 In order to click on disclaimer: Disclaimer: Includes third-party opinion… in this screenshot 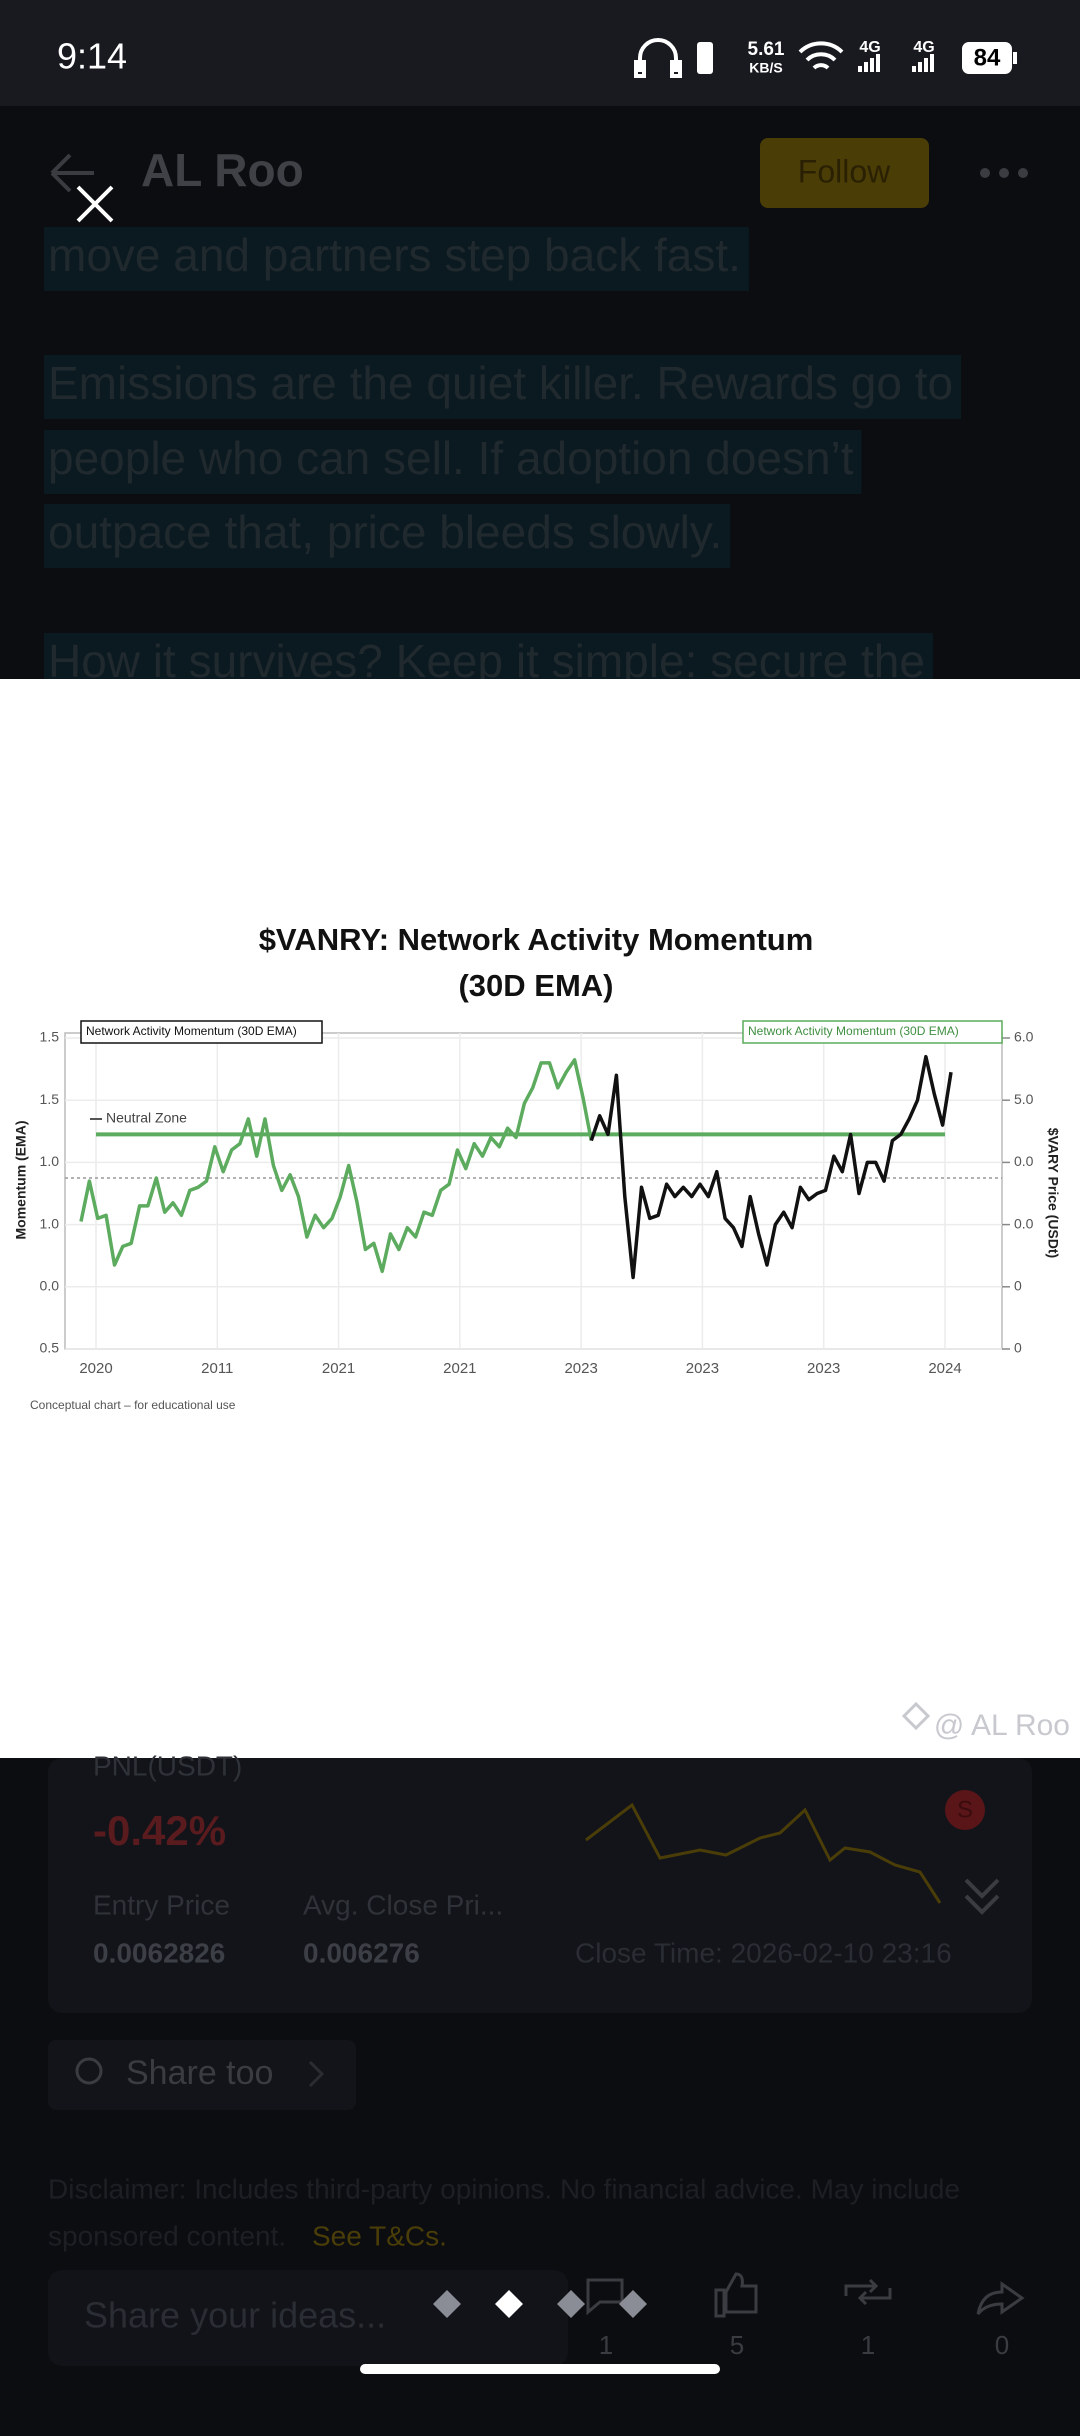, I will do `click(504, 2188)`.